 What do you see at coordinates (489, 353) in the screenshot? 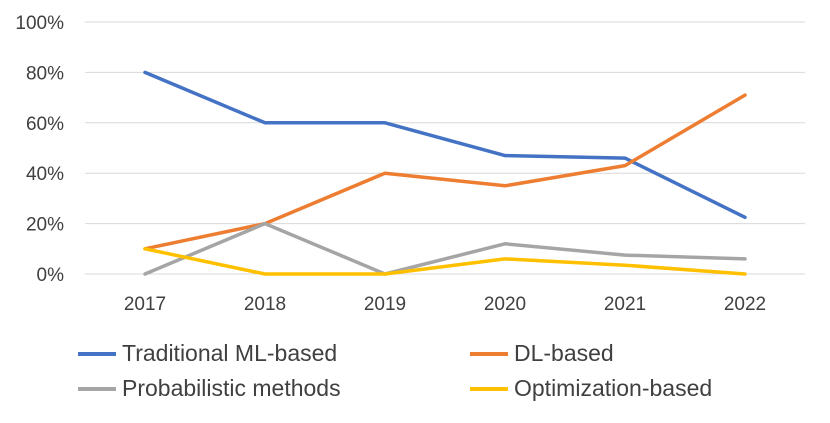
I see `legend-swatch-dl-based` at bounding box center [489, 353].